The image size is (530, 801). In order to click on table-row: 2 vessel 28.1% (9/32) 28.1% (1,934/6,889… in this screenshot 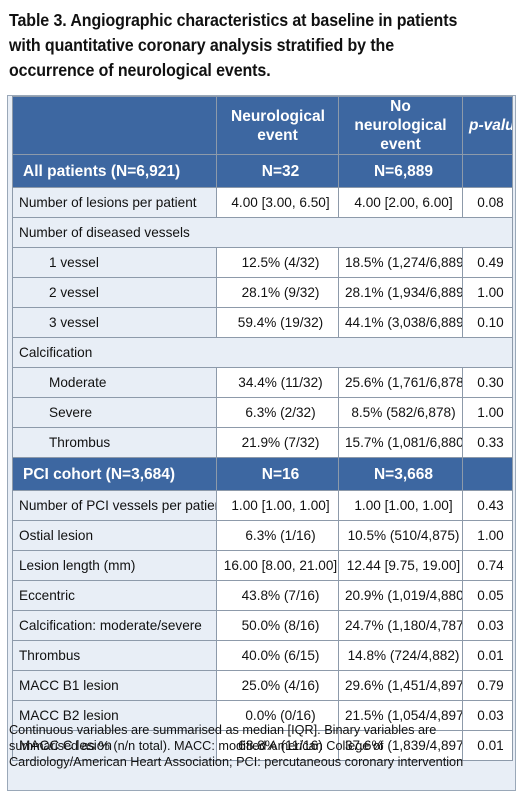, I will do `click(262, 292)`.